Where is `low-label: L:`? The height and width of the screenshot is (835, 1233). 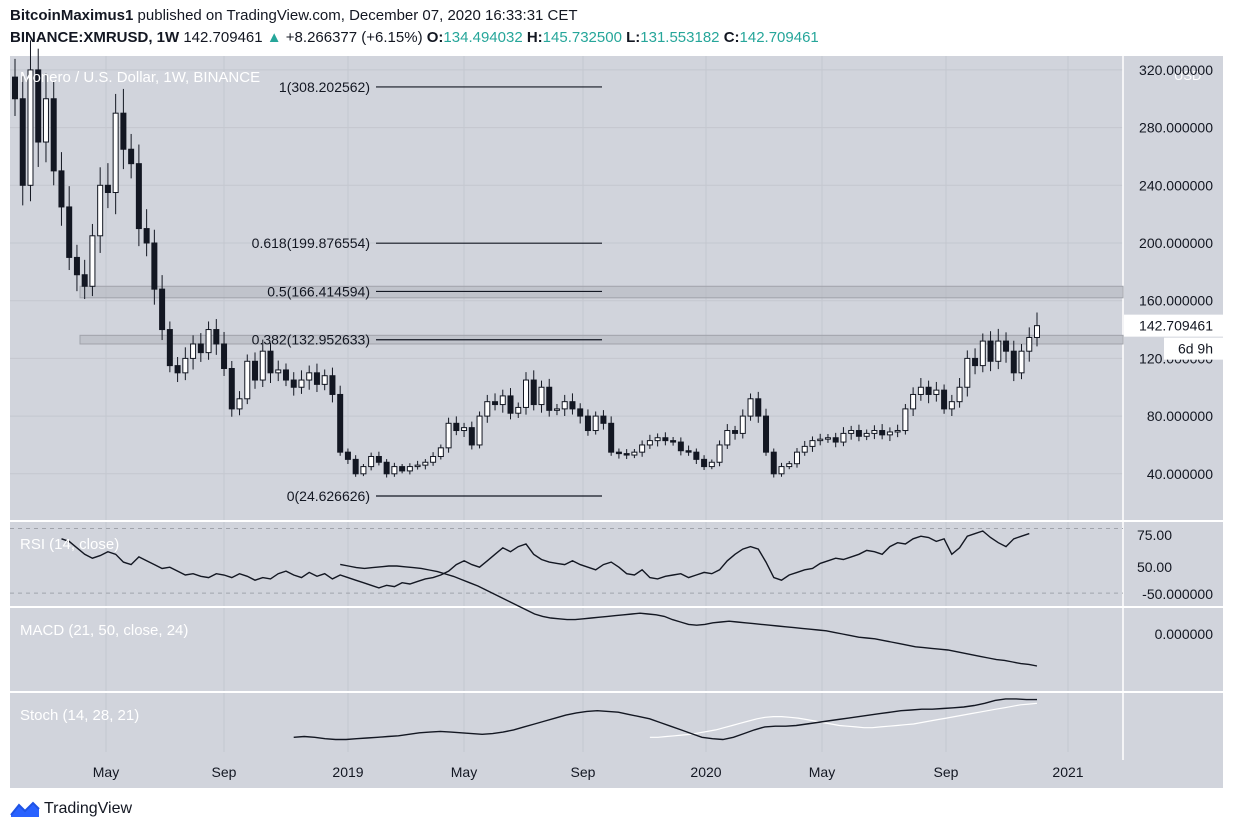 low-label: L: is located at coordinates (633, 37).